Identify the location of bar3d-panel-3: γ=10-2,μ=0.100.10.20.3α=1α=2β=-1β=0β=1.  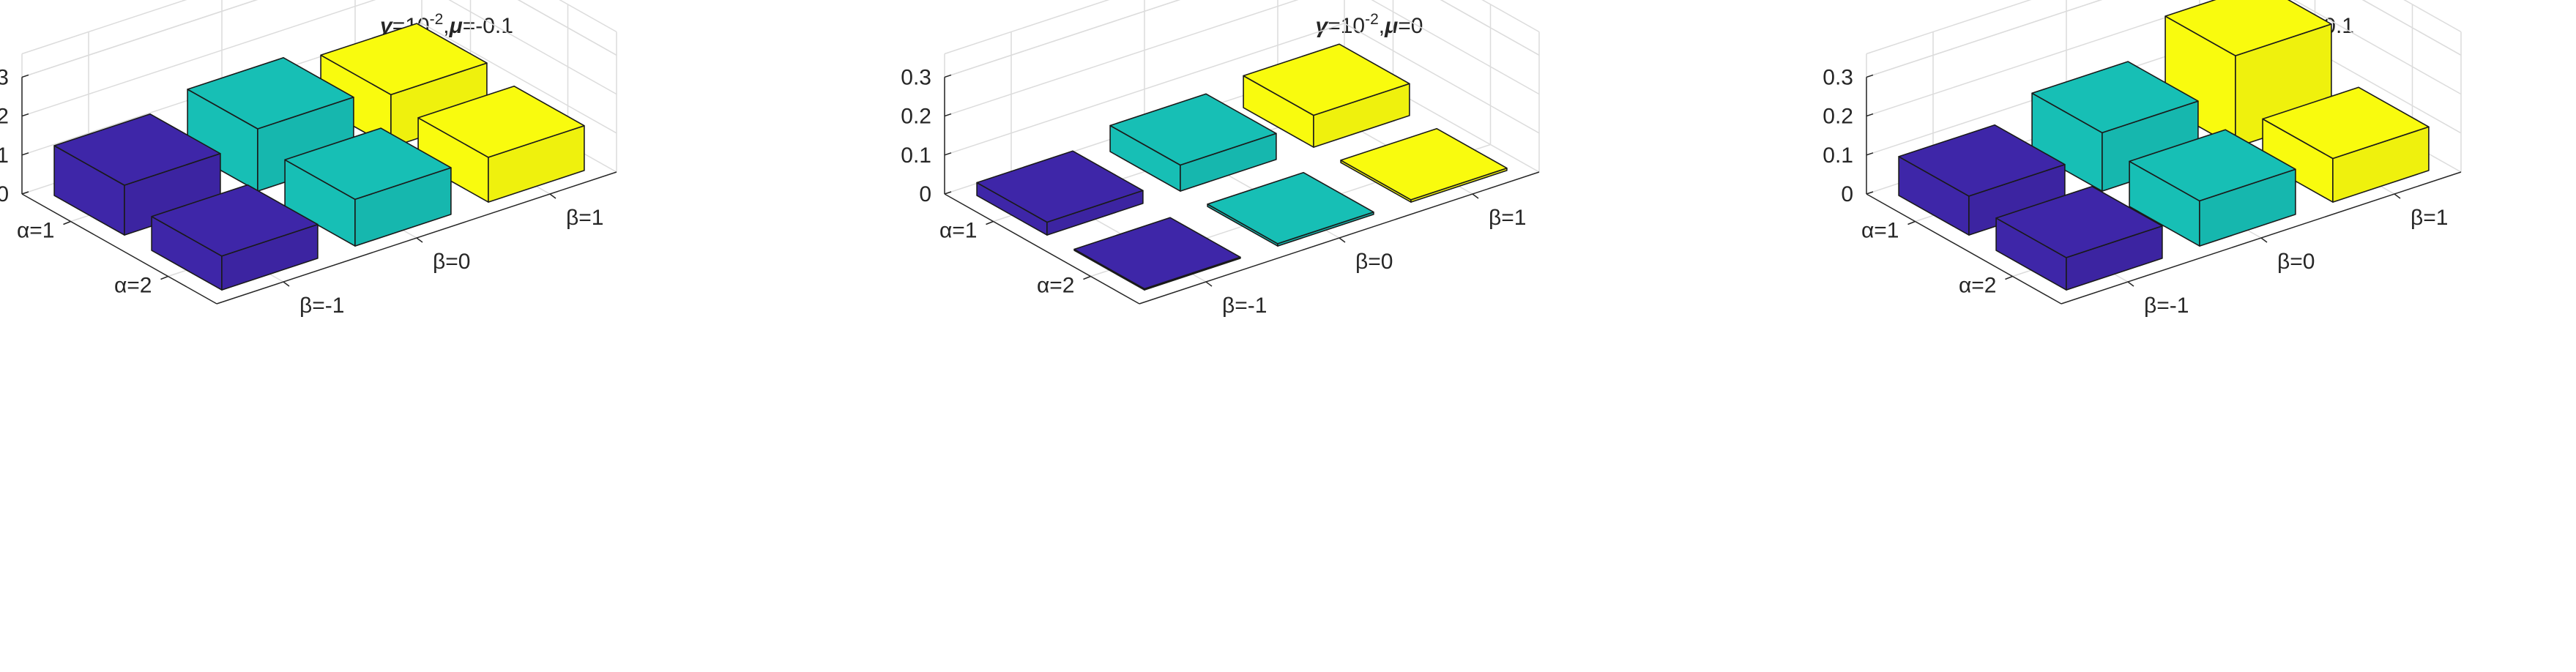
(2142, 159).